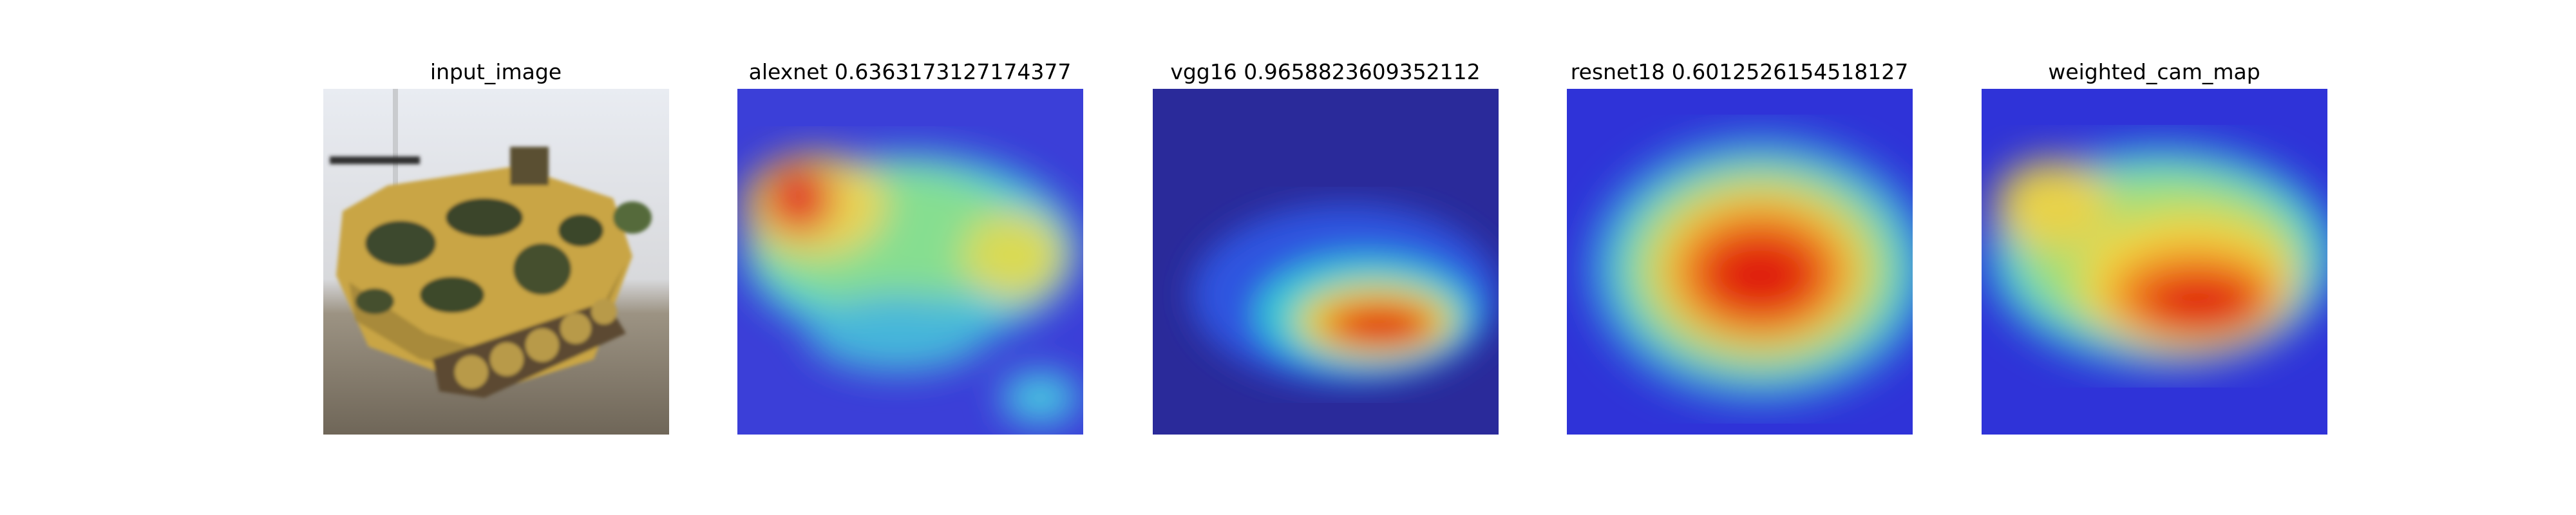 This screenshot has width=2576, height=515. I want to click on vgg16-heatmap, so click(1326, 262).